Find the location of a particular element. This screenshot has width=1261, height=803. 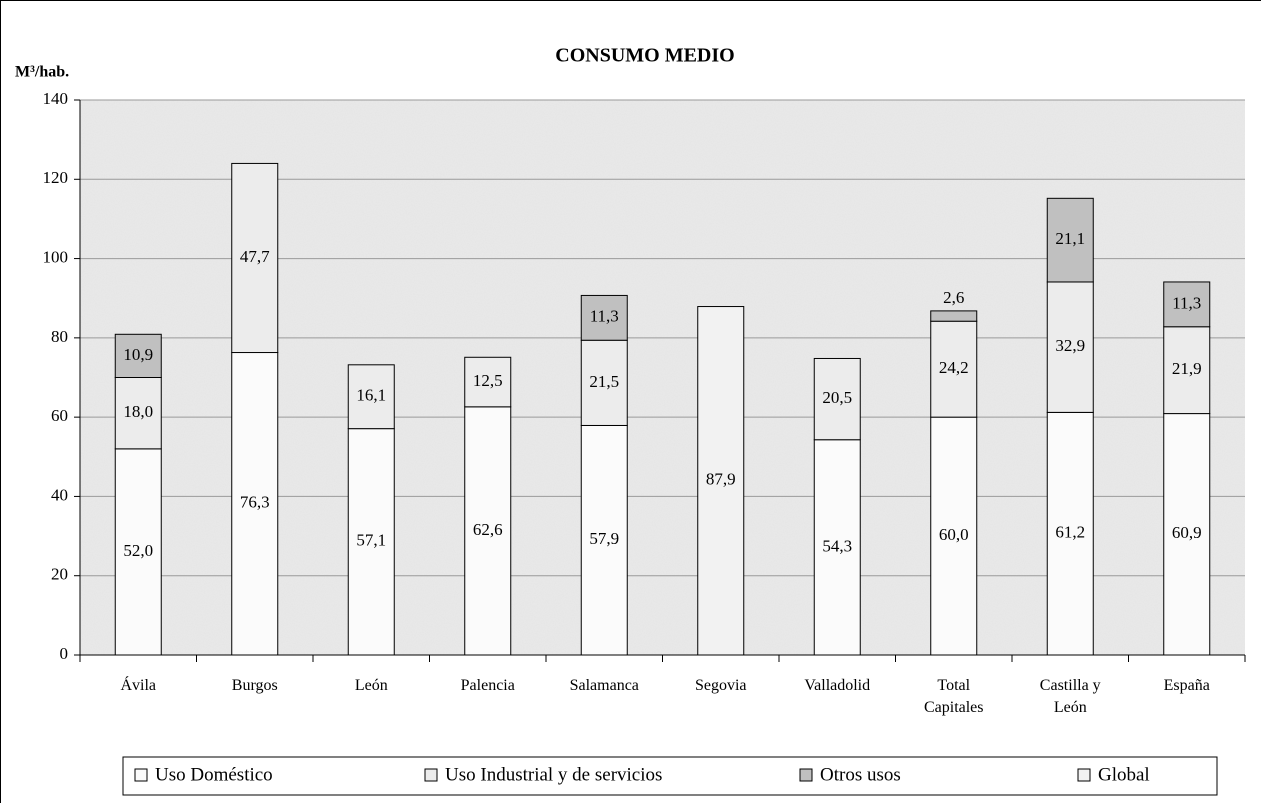

x-tick-label: Valladolid is located at coordinates (837, 685).